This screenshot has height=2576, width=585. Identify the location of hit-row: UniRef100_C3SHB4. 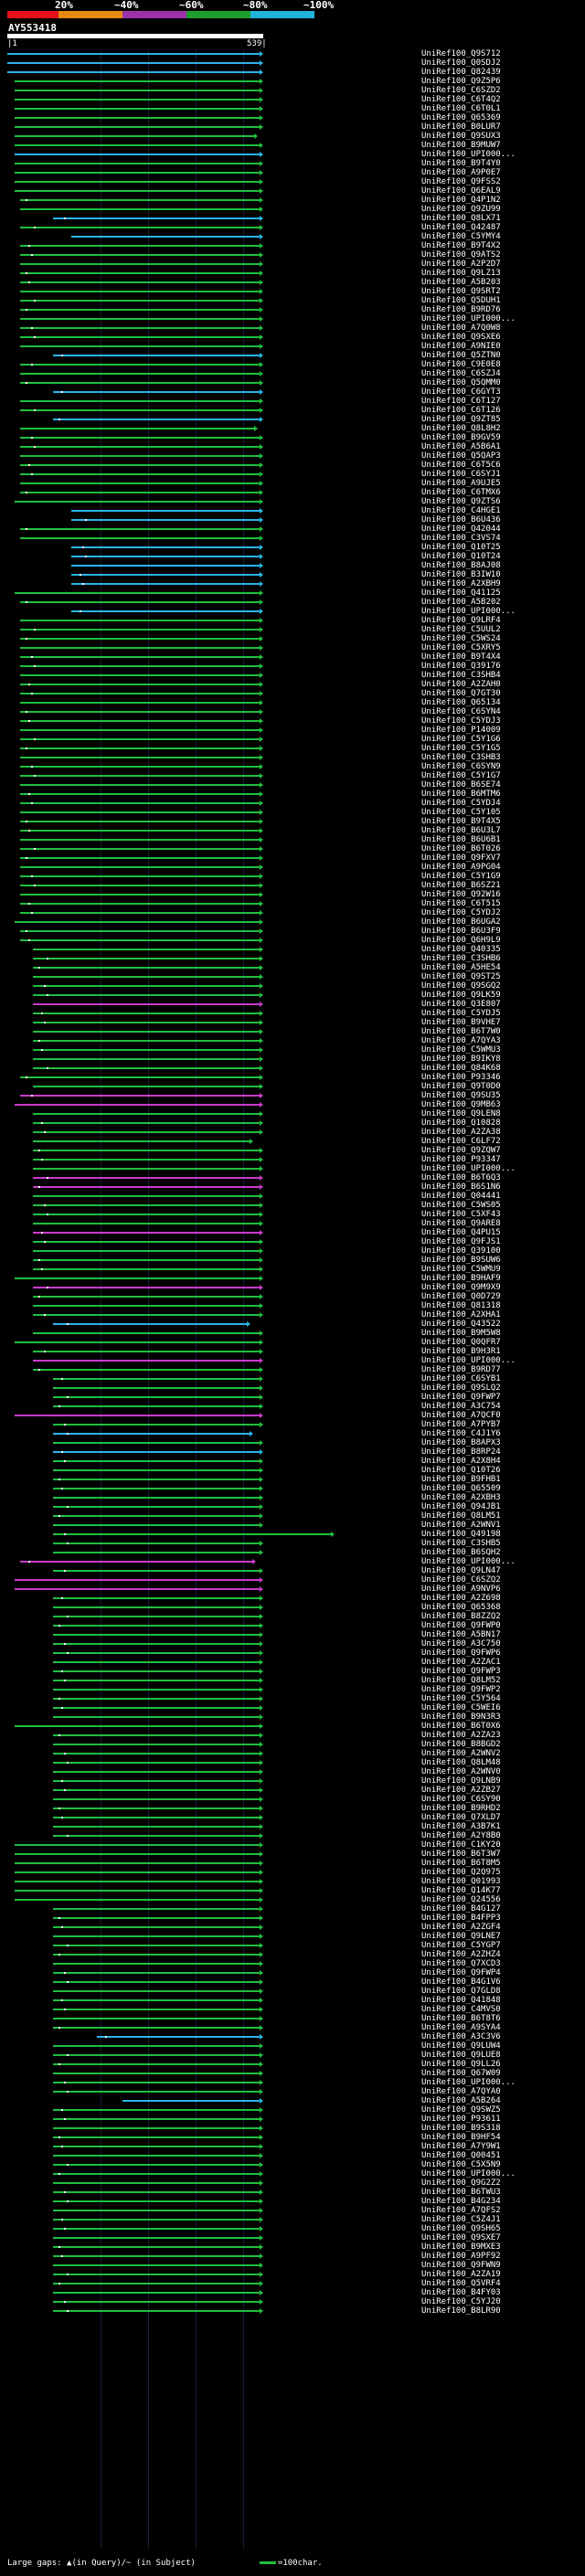
(293, 675).